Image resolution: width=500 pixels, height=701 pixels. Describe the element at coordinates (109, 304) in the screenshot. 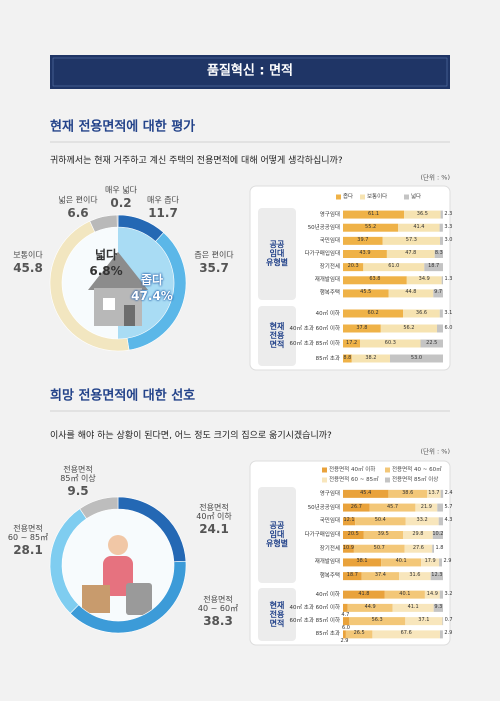

I see `house-window` at that location.